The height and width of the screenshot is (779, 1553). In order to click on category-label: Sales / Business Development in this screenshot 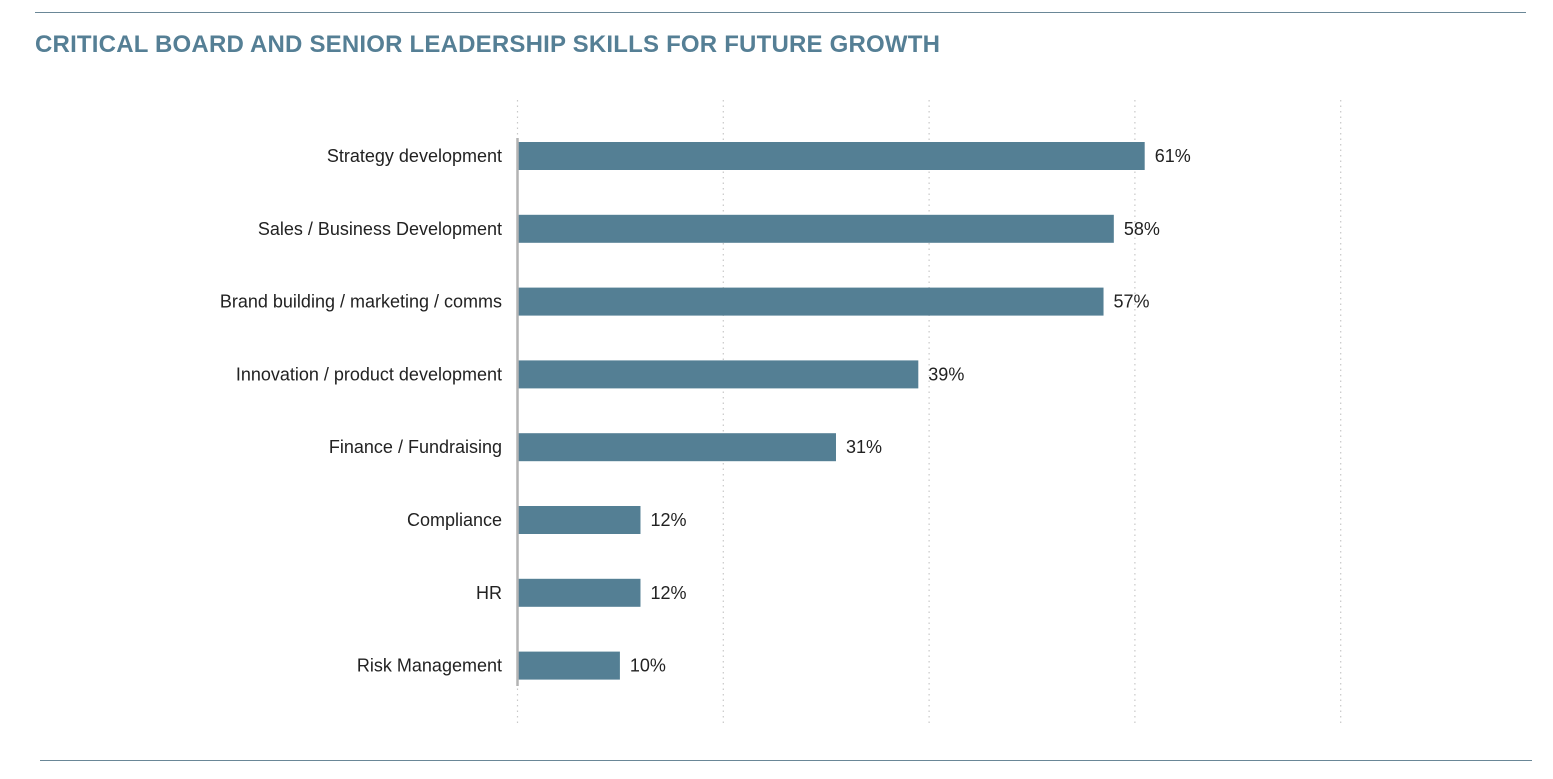, I will do `click(380, 229)`.